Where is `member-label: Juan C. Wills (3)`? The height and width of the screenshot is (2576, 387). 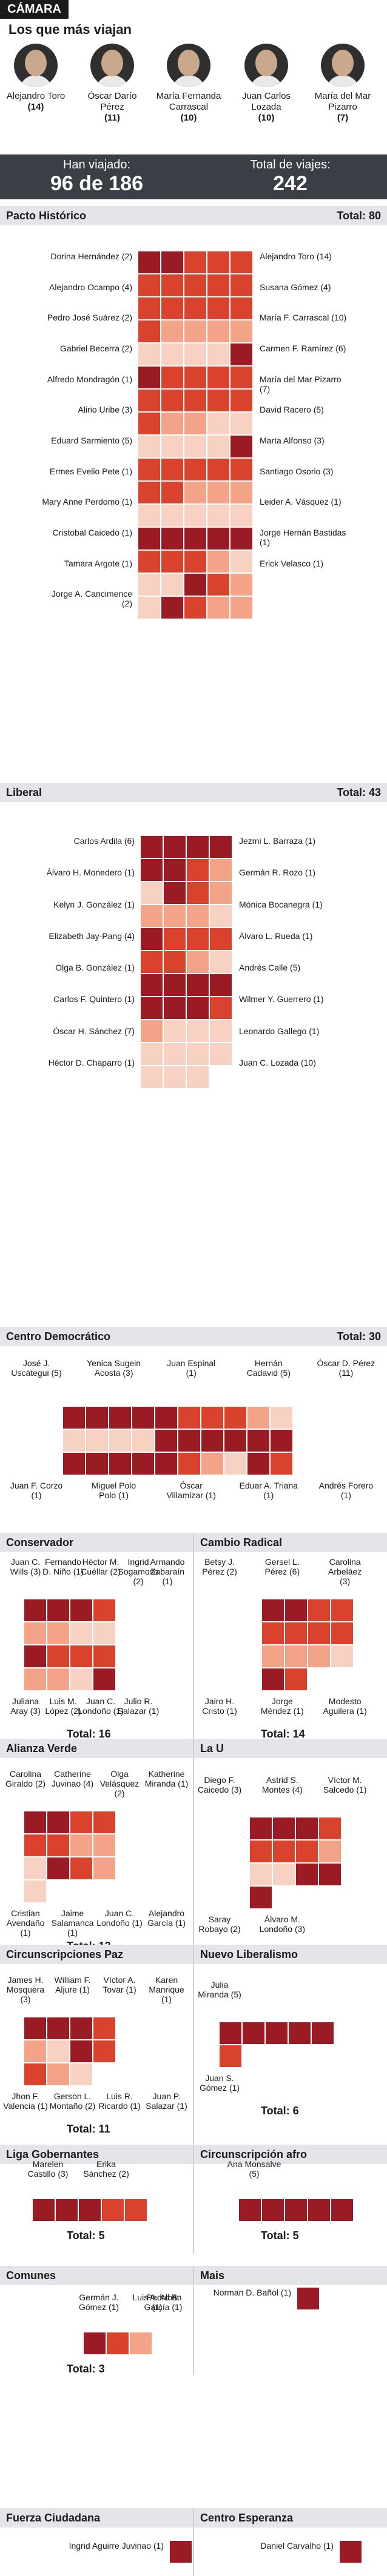 member-label: Juan C. Wills (3) is located at coordinates (25, 1566).